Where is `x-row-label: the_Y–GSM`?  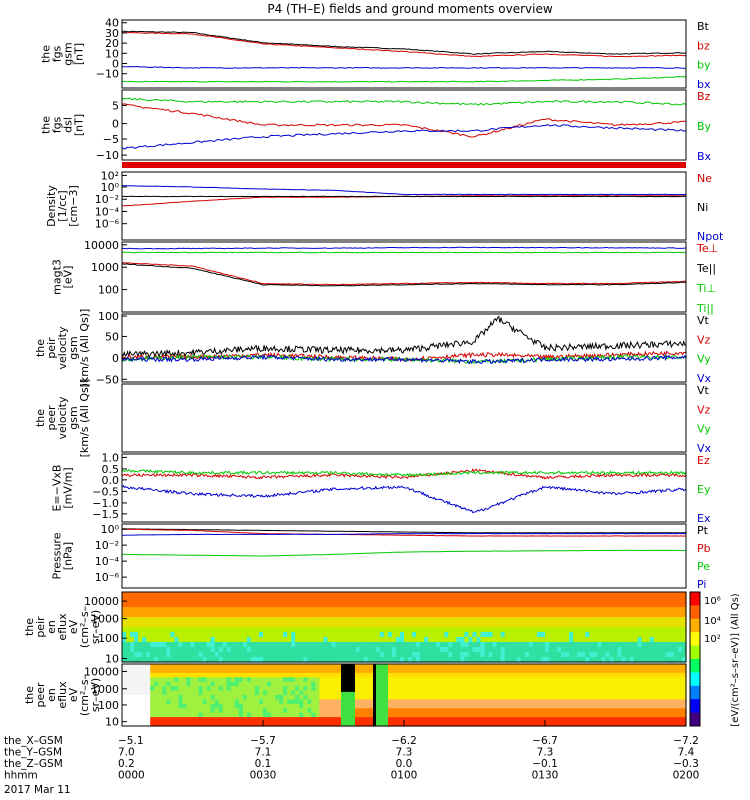 x-row-label: the_Y–GSM is located at coordinates (33, 753).